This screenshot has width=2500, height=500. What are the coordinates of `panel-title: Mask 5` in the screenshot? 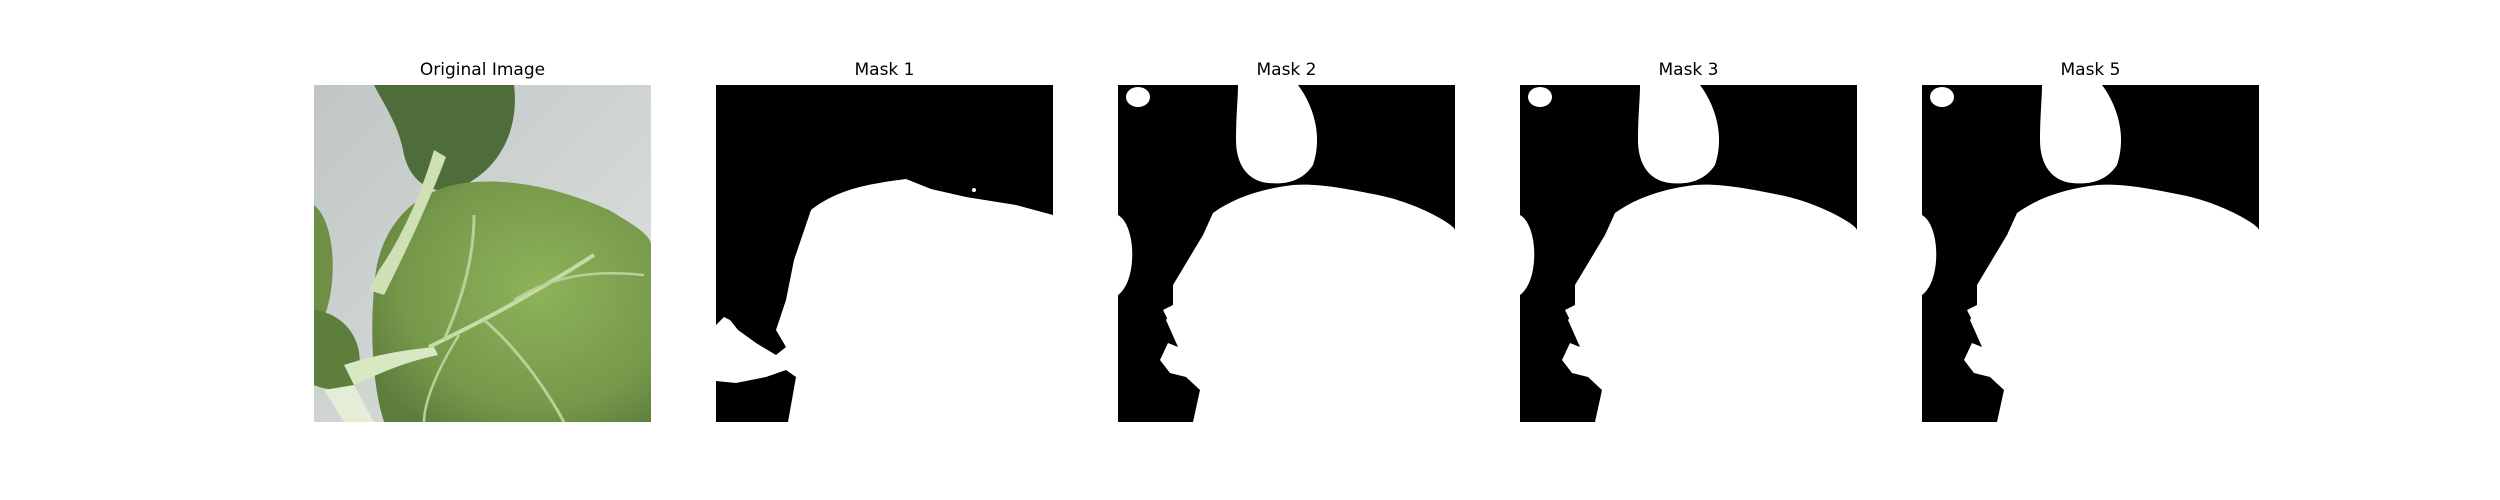 It's located at (2090, 70).